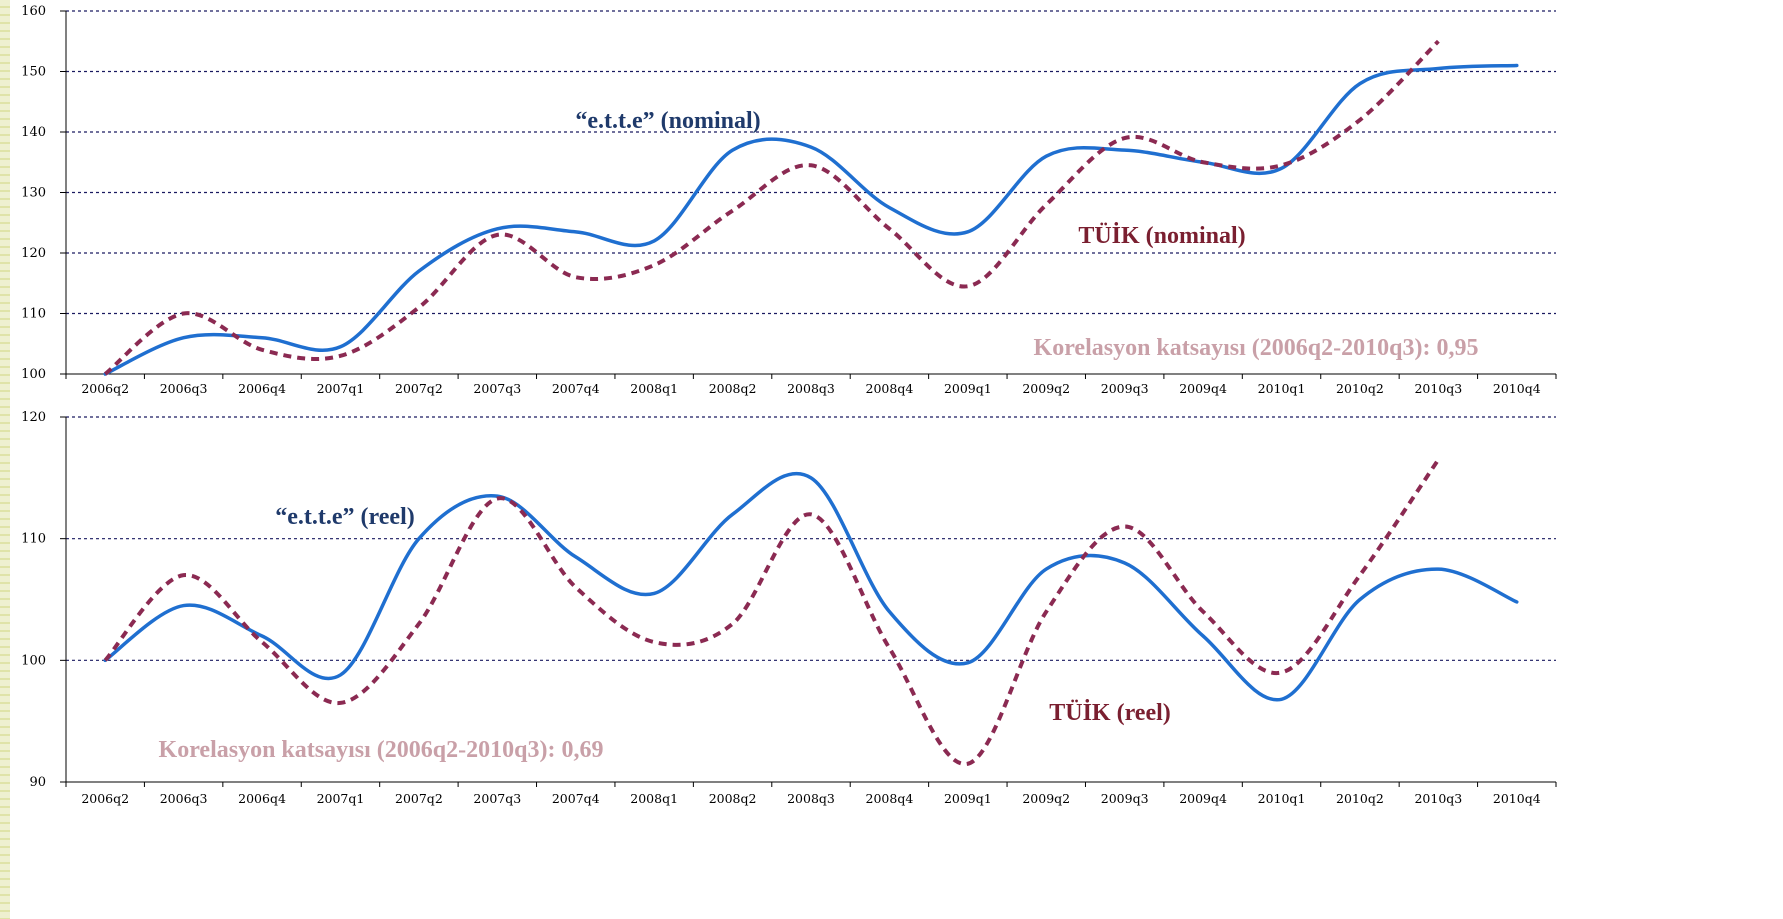  What do you see at coordinates (1161, 236) in the screenshot?
I see `tuik-nominal-label: TÜİK (nominal)` at bounding box center [1161, 236].